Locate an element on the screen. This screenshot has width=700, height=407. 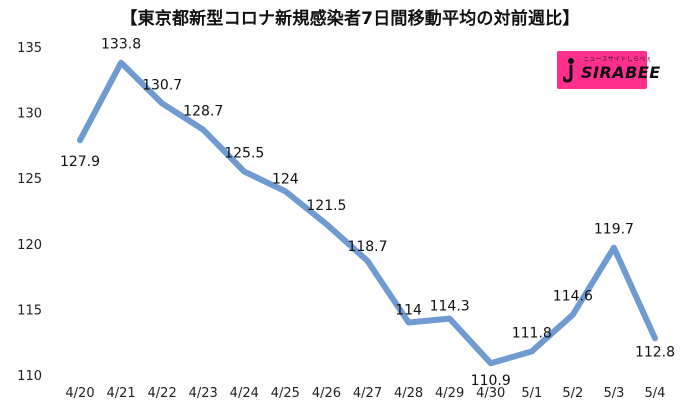
y-tick-label: 110 is located at coordinates (29, 376).